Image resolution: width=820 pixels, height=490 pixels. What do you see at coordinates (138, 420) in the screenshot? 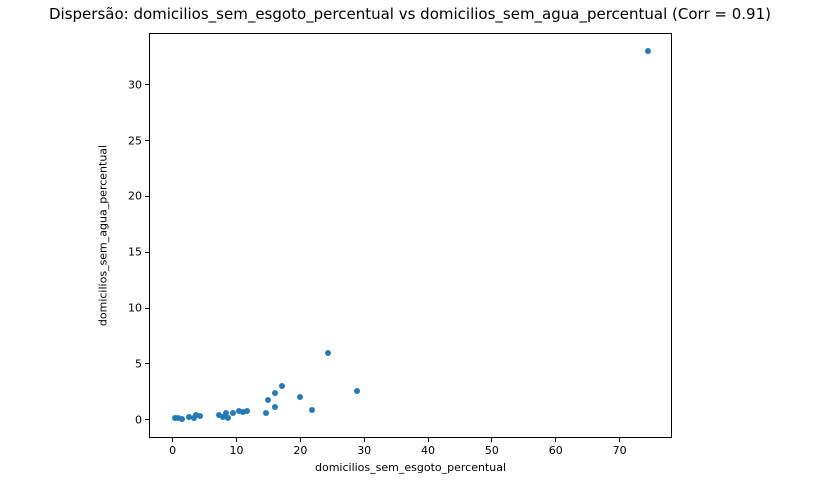
I see `y-tick-label: 0` at bounding box center [138, 420].